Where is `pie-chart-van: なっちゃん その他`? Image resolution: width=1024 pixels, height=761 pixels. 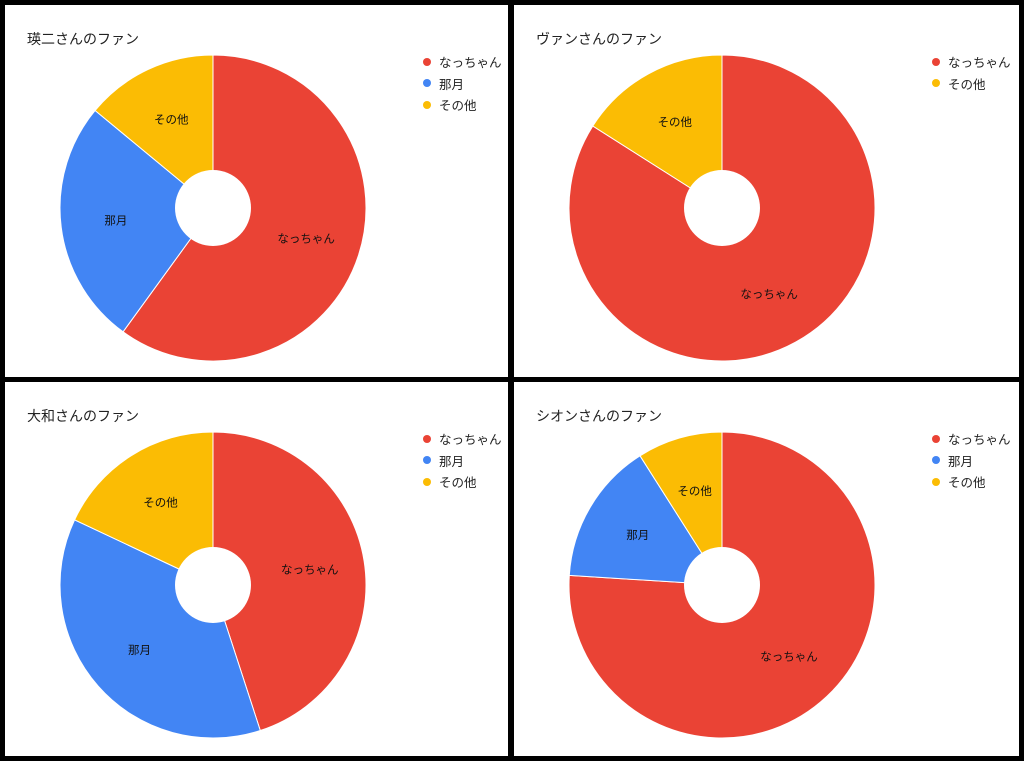 pie-chart-van: なっちゃん その他 is located at coordinates (722, 208).